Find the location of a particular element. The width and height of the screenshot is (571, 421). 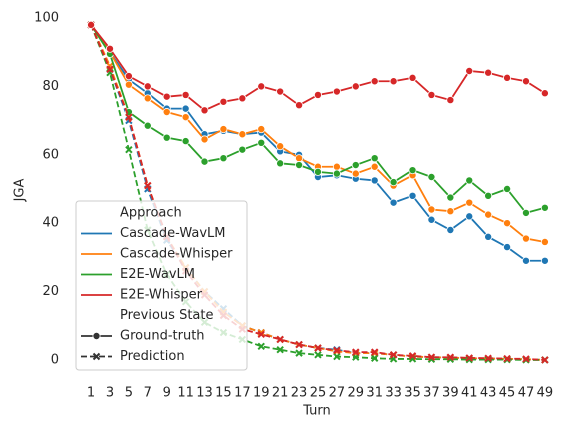

x-tick-label: 33 is located at coordinates (393, 393).